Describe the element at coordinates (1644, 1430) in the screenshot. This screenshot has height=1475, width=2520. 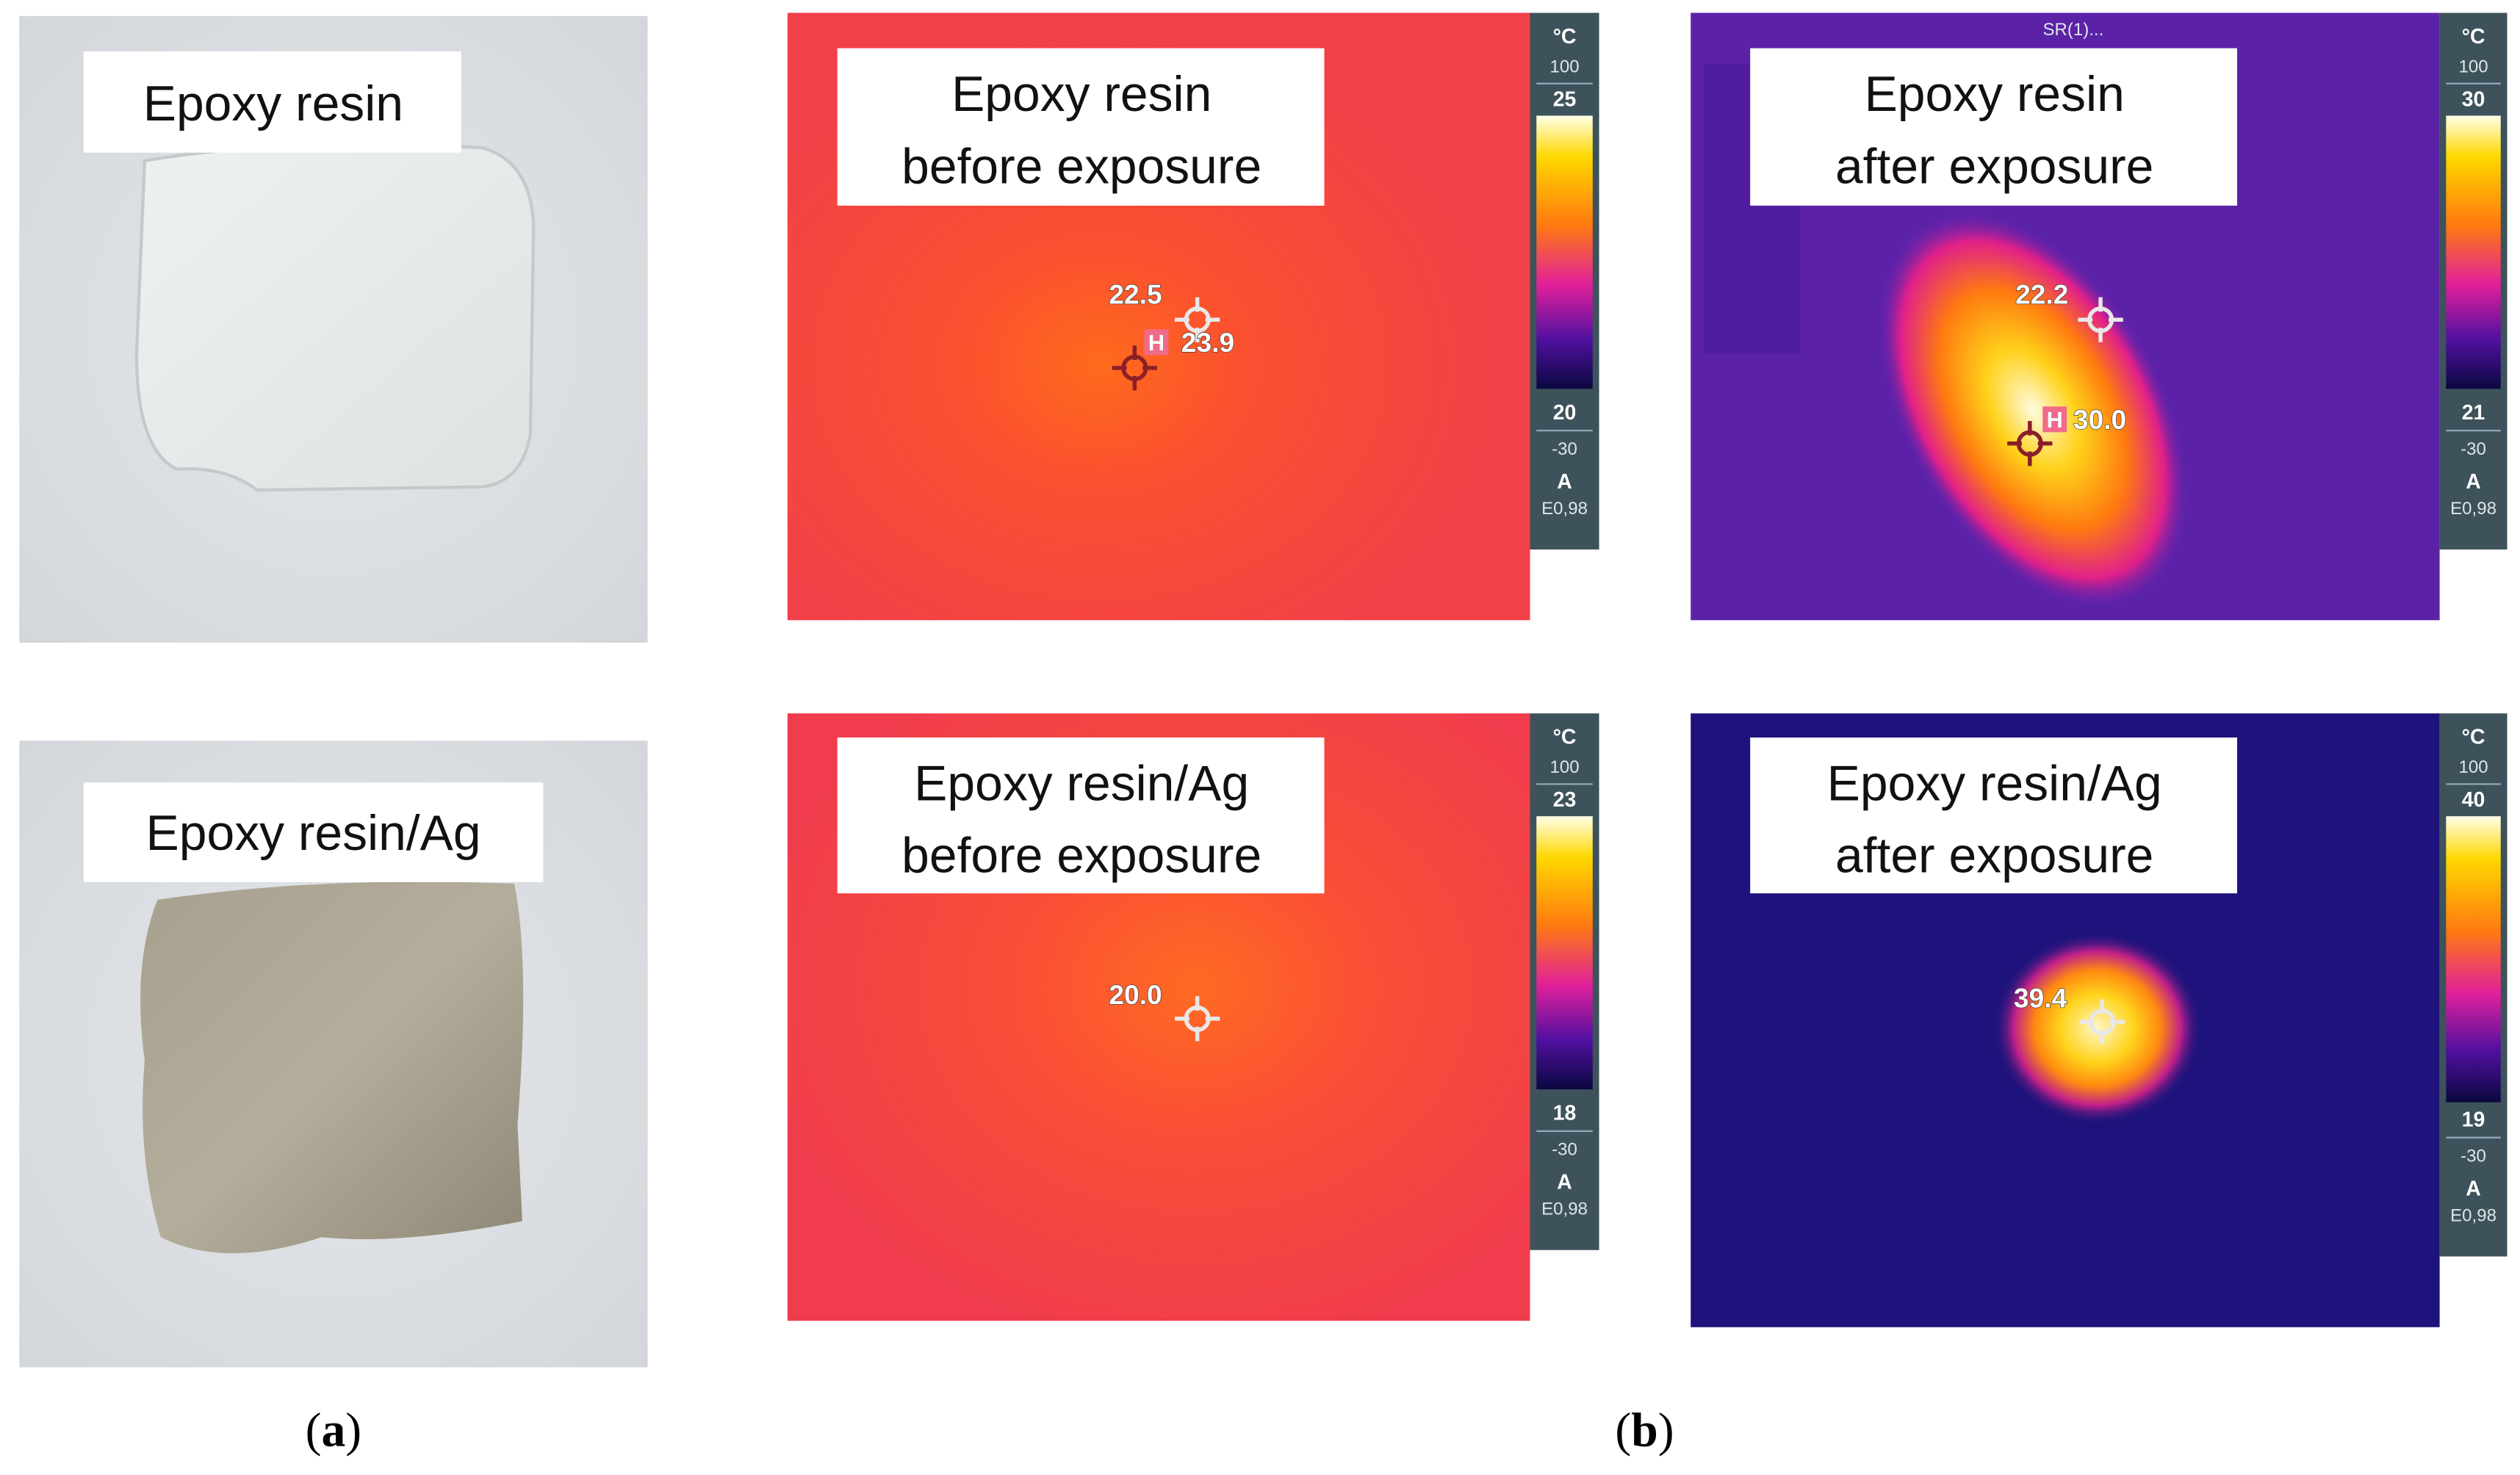
I see `caption: (b)` at that location.